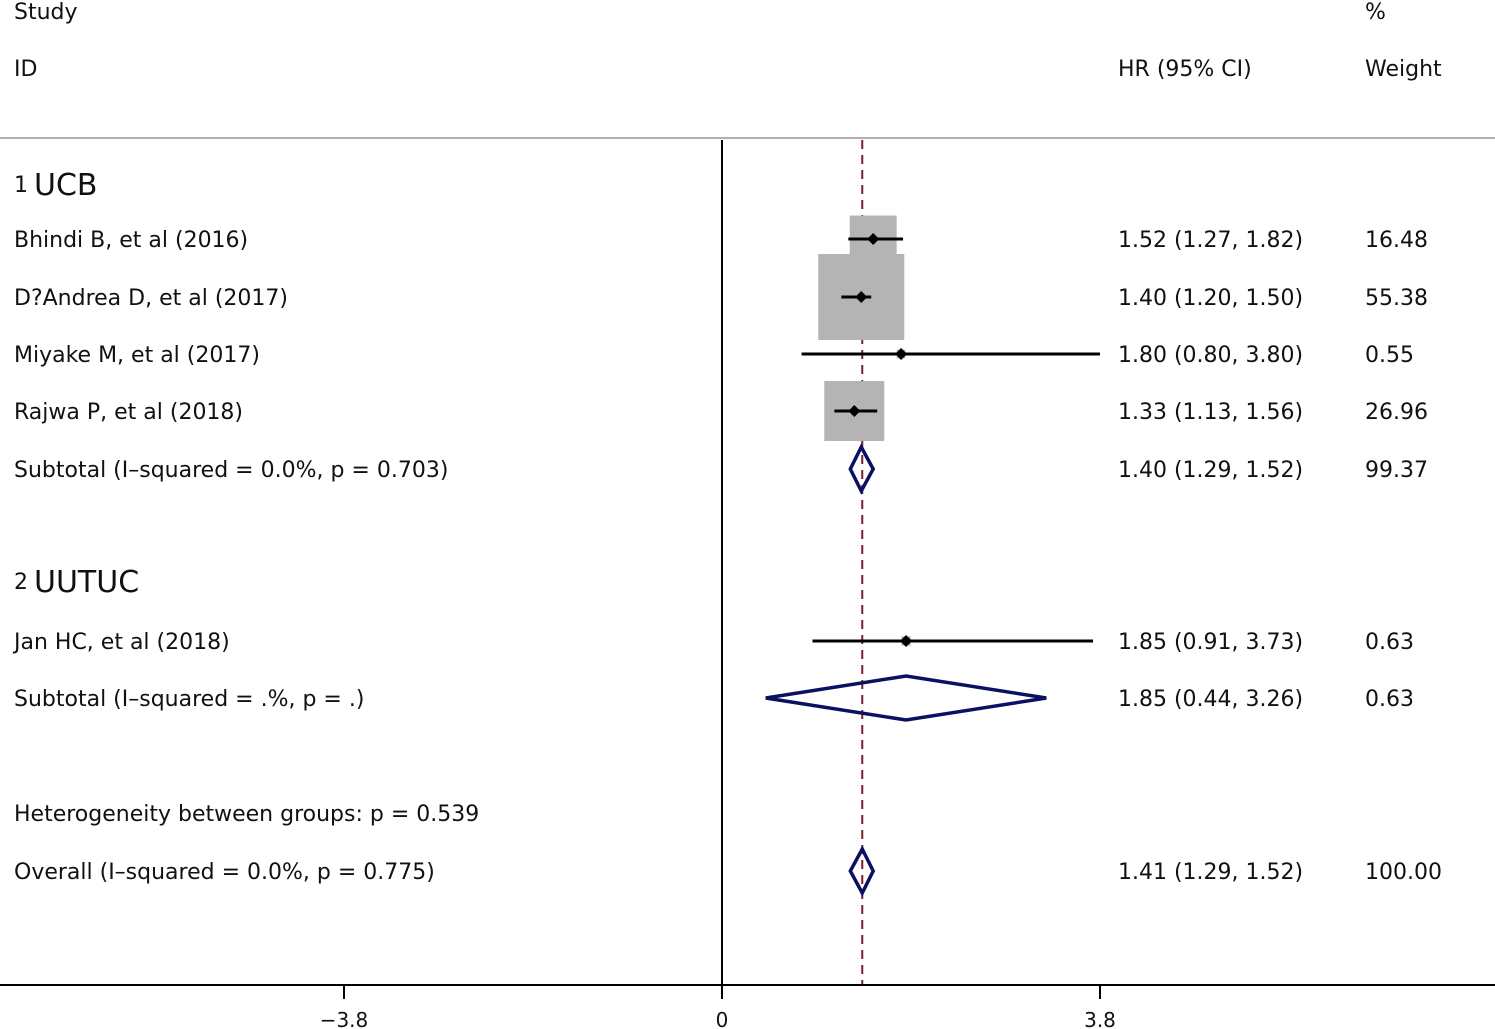 This screenshot has height=1029, width=1495. Describe the element at coordinates (747, 1006) in the screenshot. I see `x-axis: −3.8 0 3.8` at that location.